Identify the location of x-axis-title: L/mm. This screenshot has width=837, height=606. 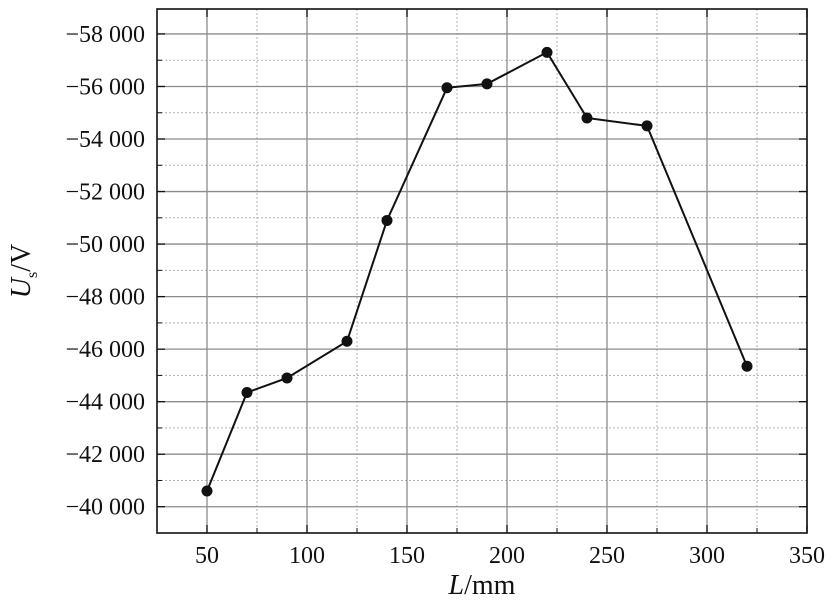
(482, 585).